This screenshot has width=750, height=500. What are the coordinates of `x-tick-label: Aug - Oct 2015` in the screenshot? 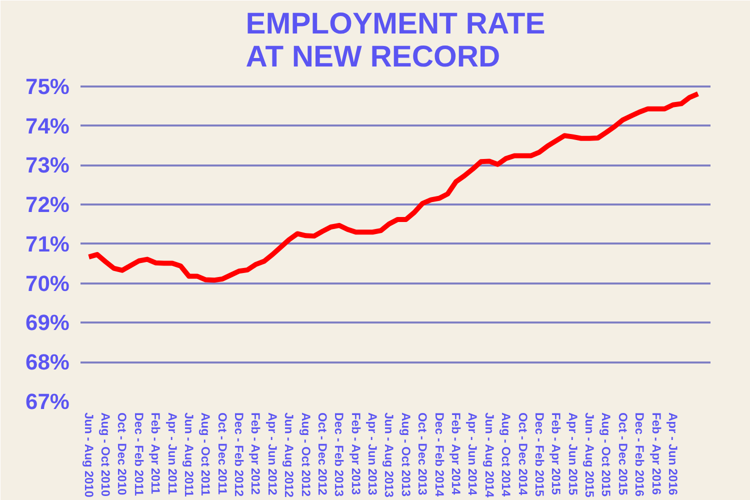 It's located at (606, 454).